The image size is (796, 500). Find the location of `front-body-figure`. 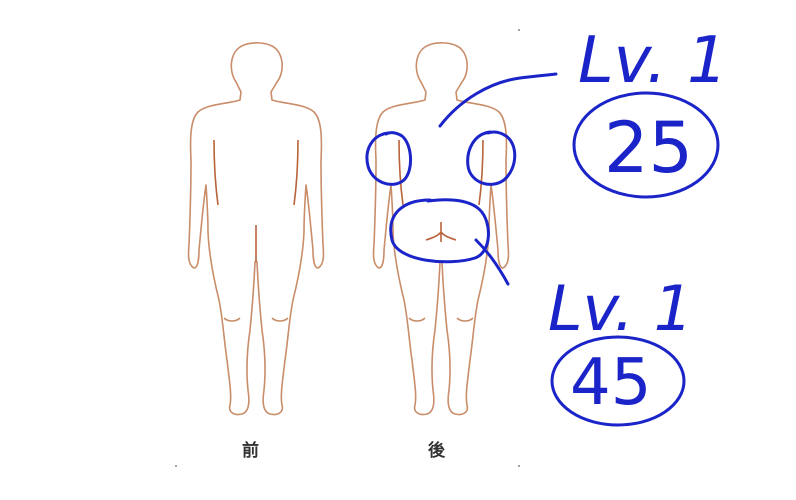

front-body-figure is located at coordinates (256, 229).